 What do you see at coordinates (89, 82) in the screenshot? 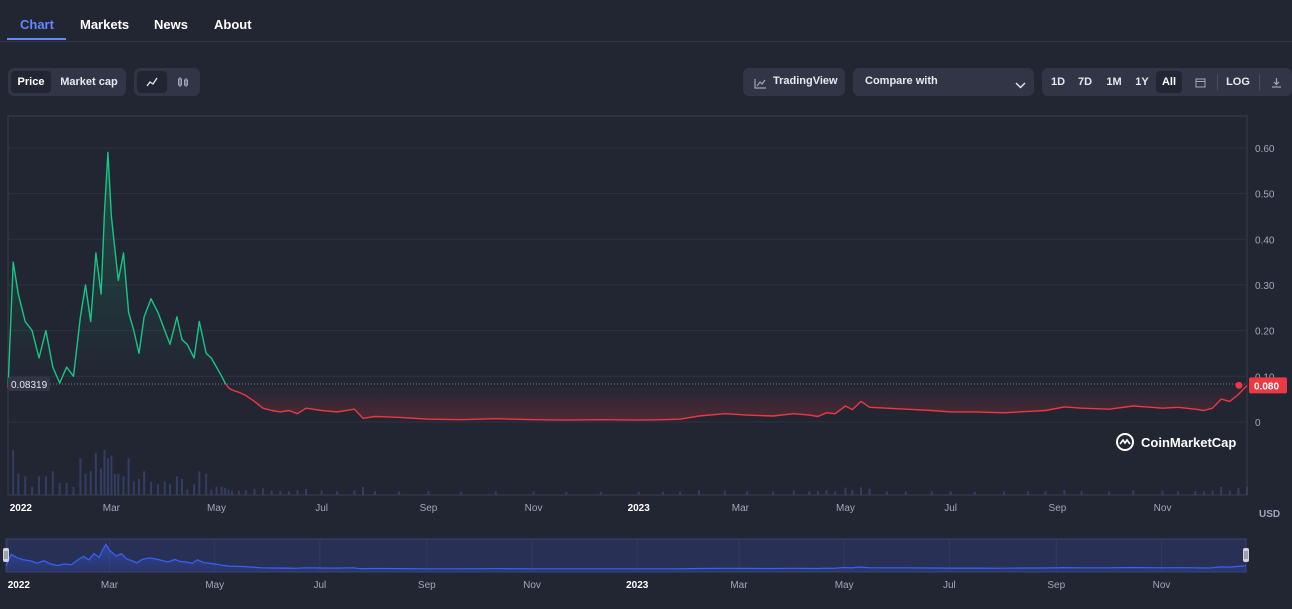
I see `market-cap-button: Market cap` at bounding box center [89, 82].